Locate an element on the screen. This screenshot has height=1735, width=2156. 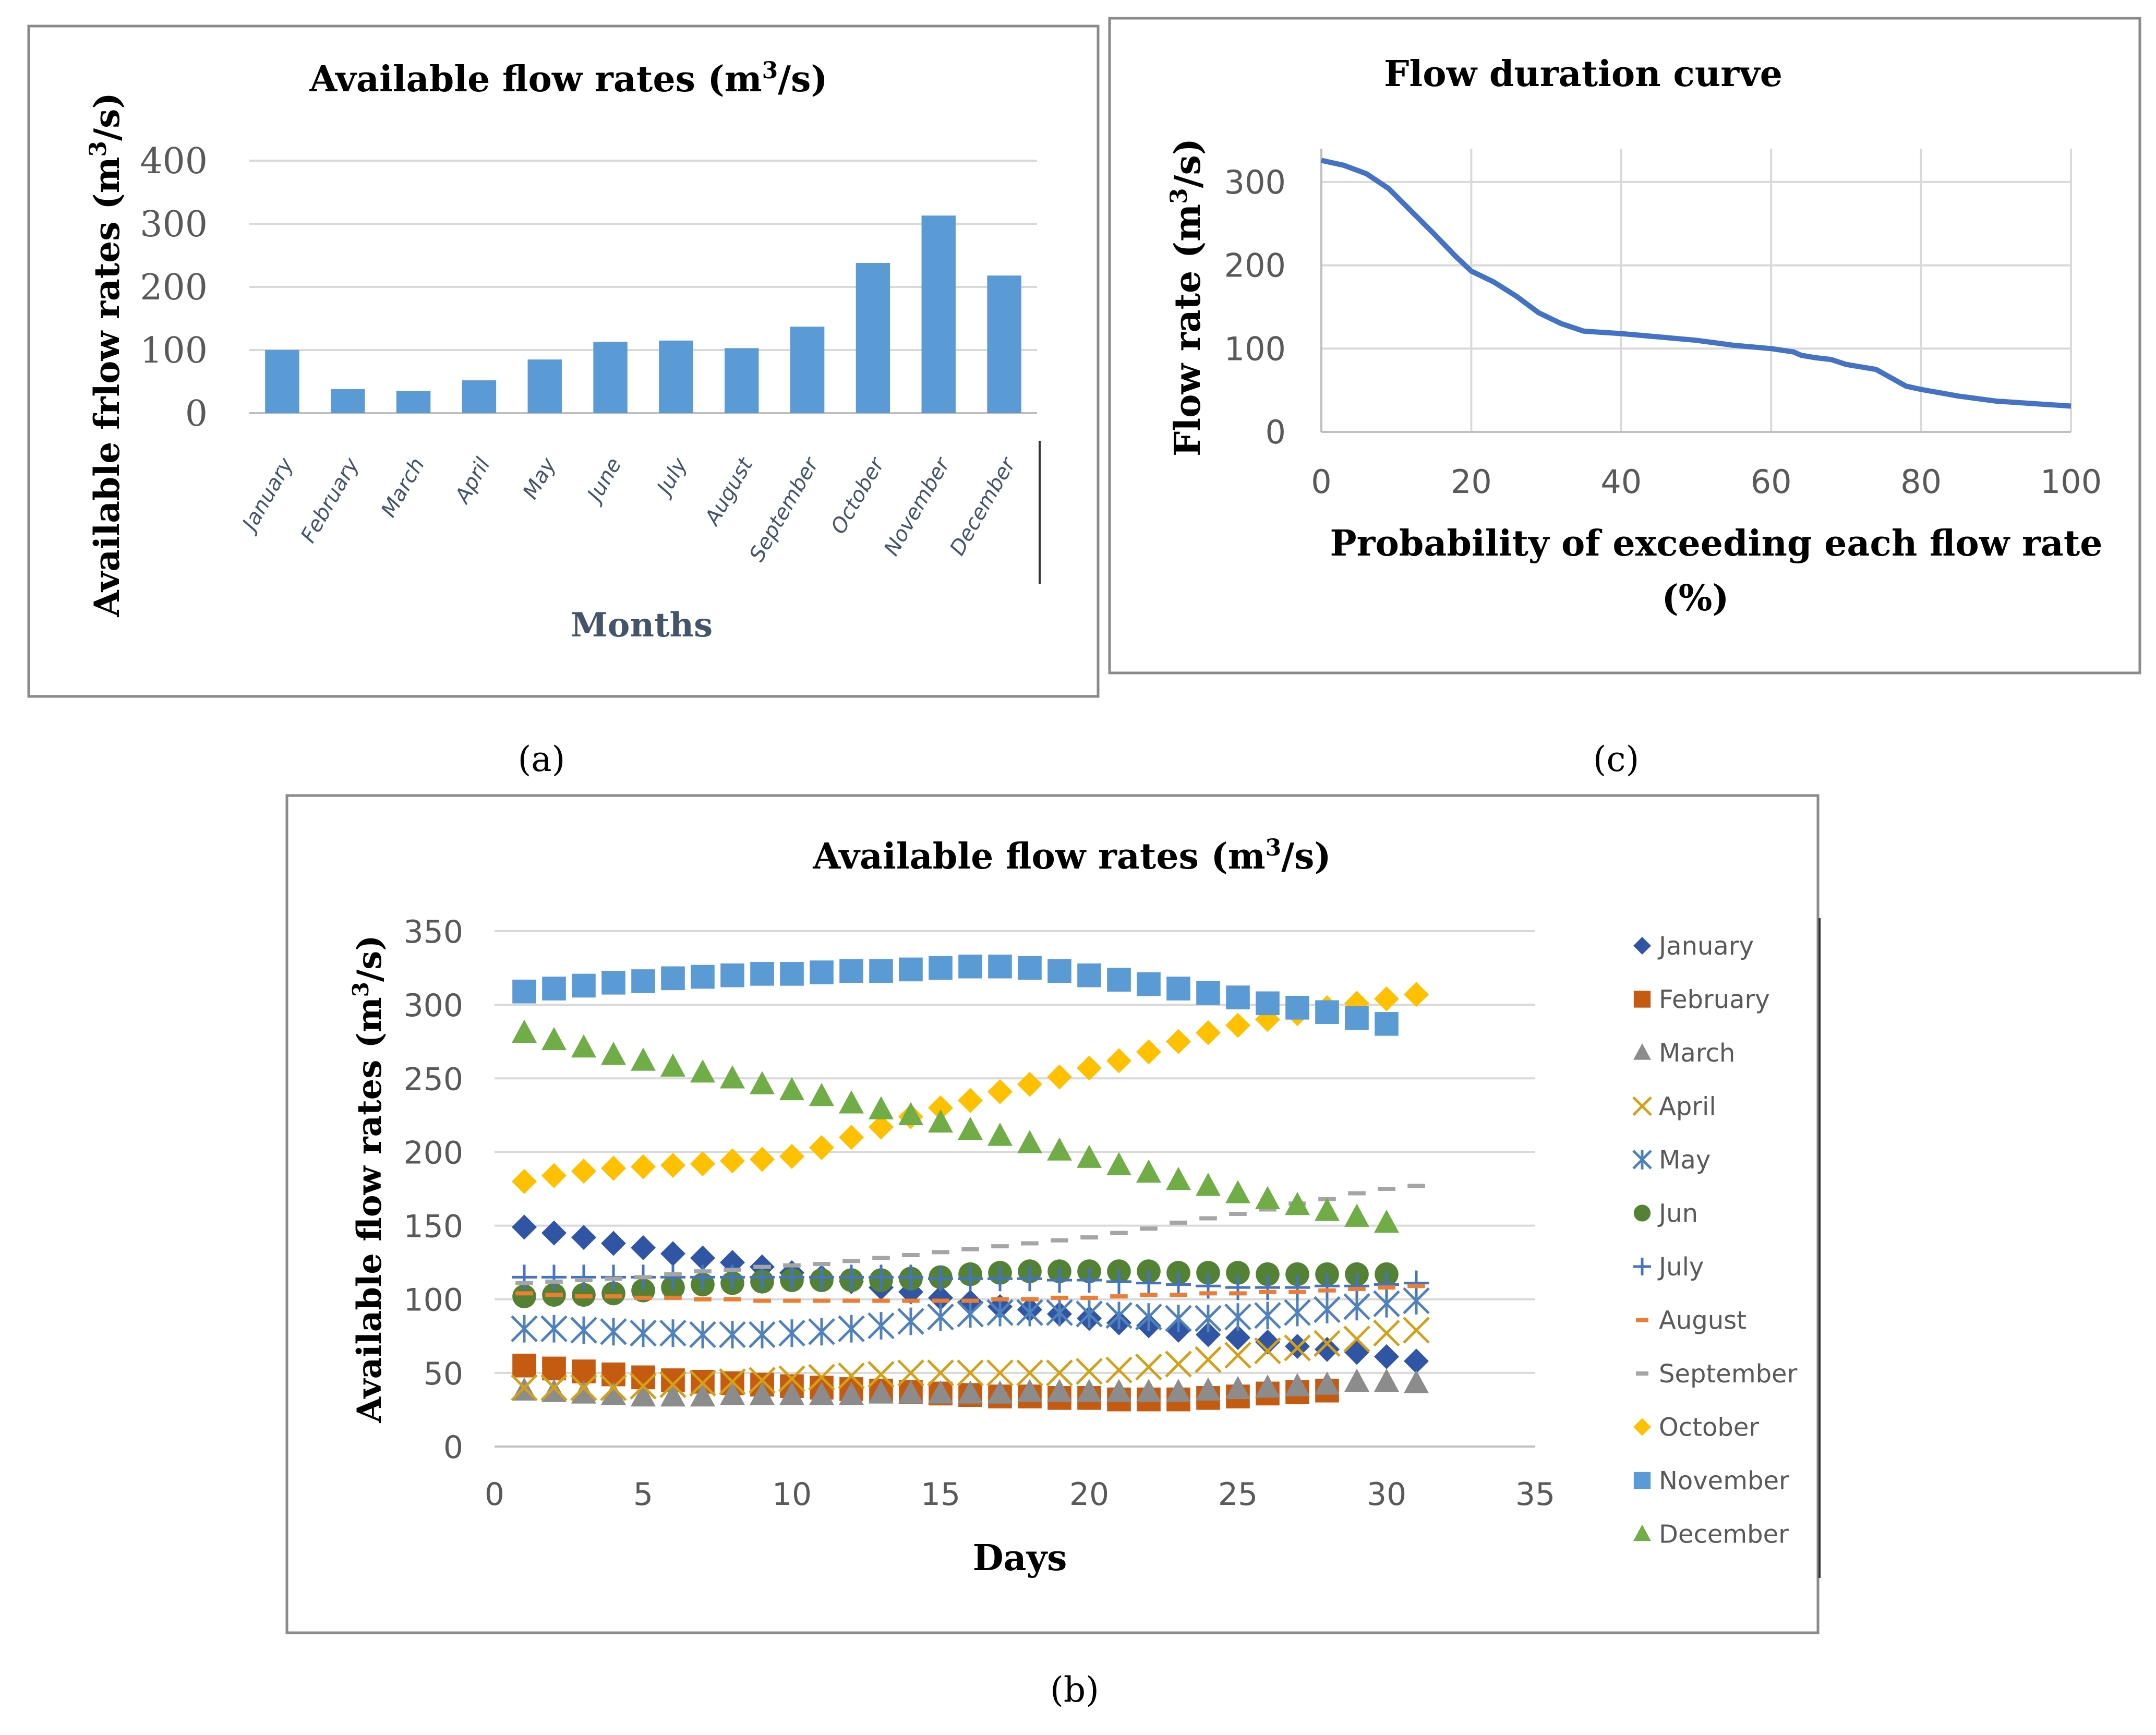
panel-b-x-tick-labels: 0 5 10 15 20 25 30 35 is located at coordinates (1020, 1494).